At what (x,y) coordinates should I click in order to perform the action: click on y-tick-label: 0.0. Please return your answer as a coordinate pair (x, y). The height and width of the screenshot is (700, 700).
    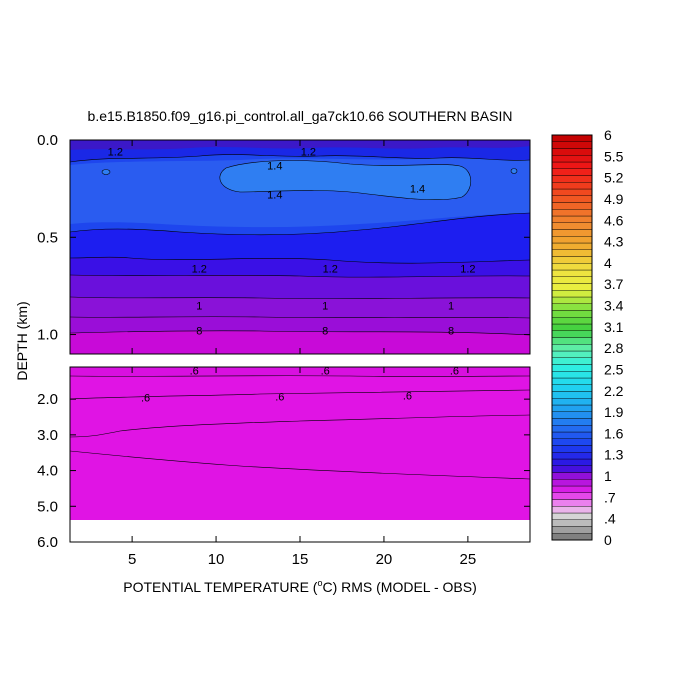
    Looking at the image, I should click on (47, 140).